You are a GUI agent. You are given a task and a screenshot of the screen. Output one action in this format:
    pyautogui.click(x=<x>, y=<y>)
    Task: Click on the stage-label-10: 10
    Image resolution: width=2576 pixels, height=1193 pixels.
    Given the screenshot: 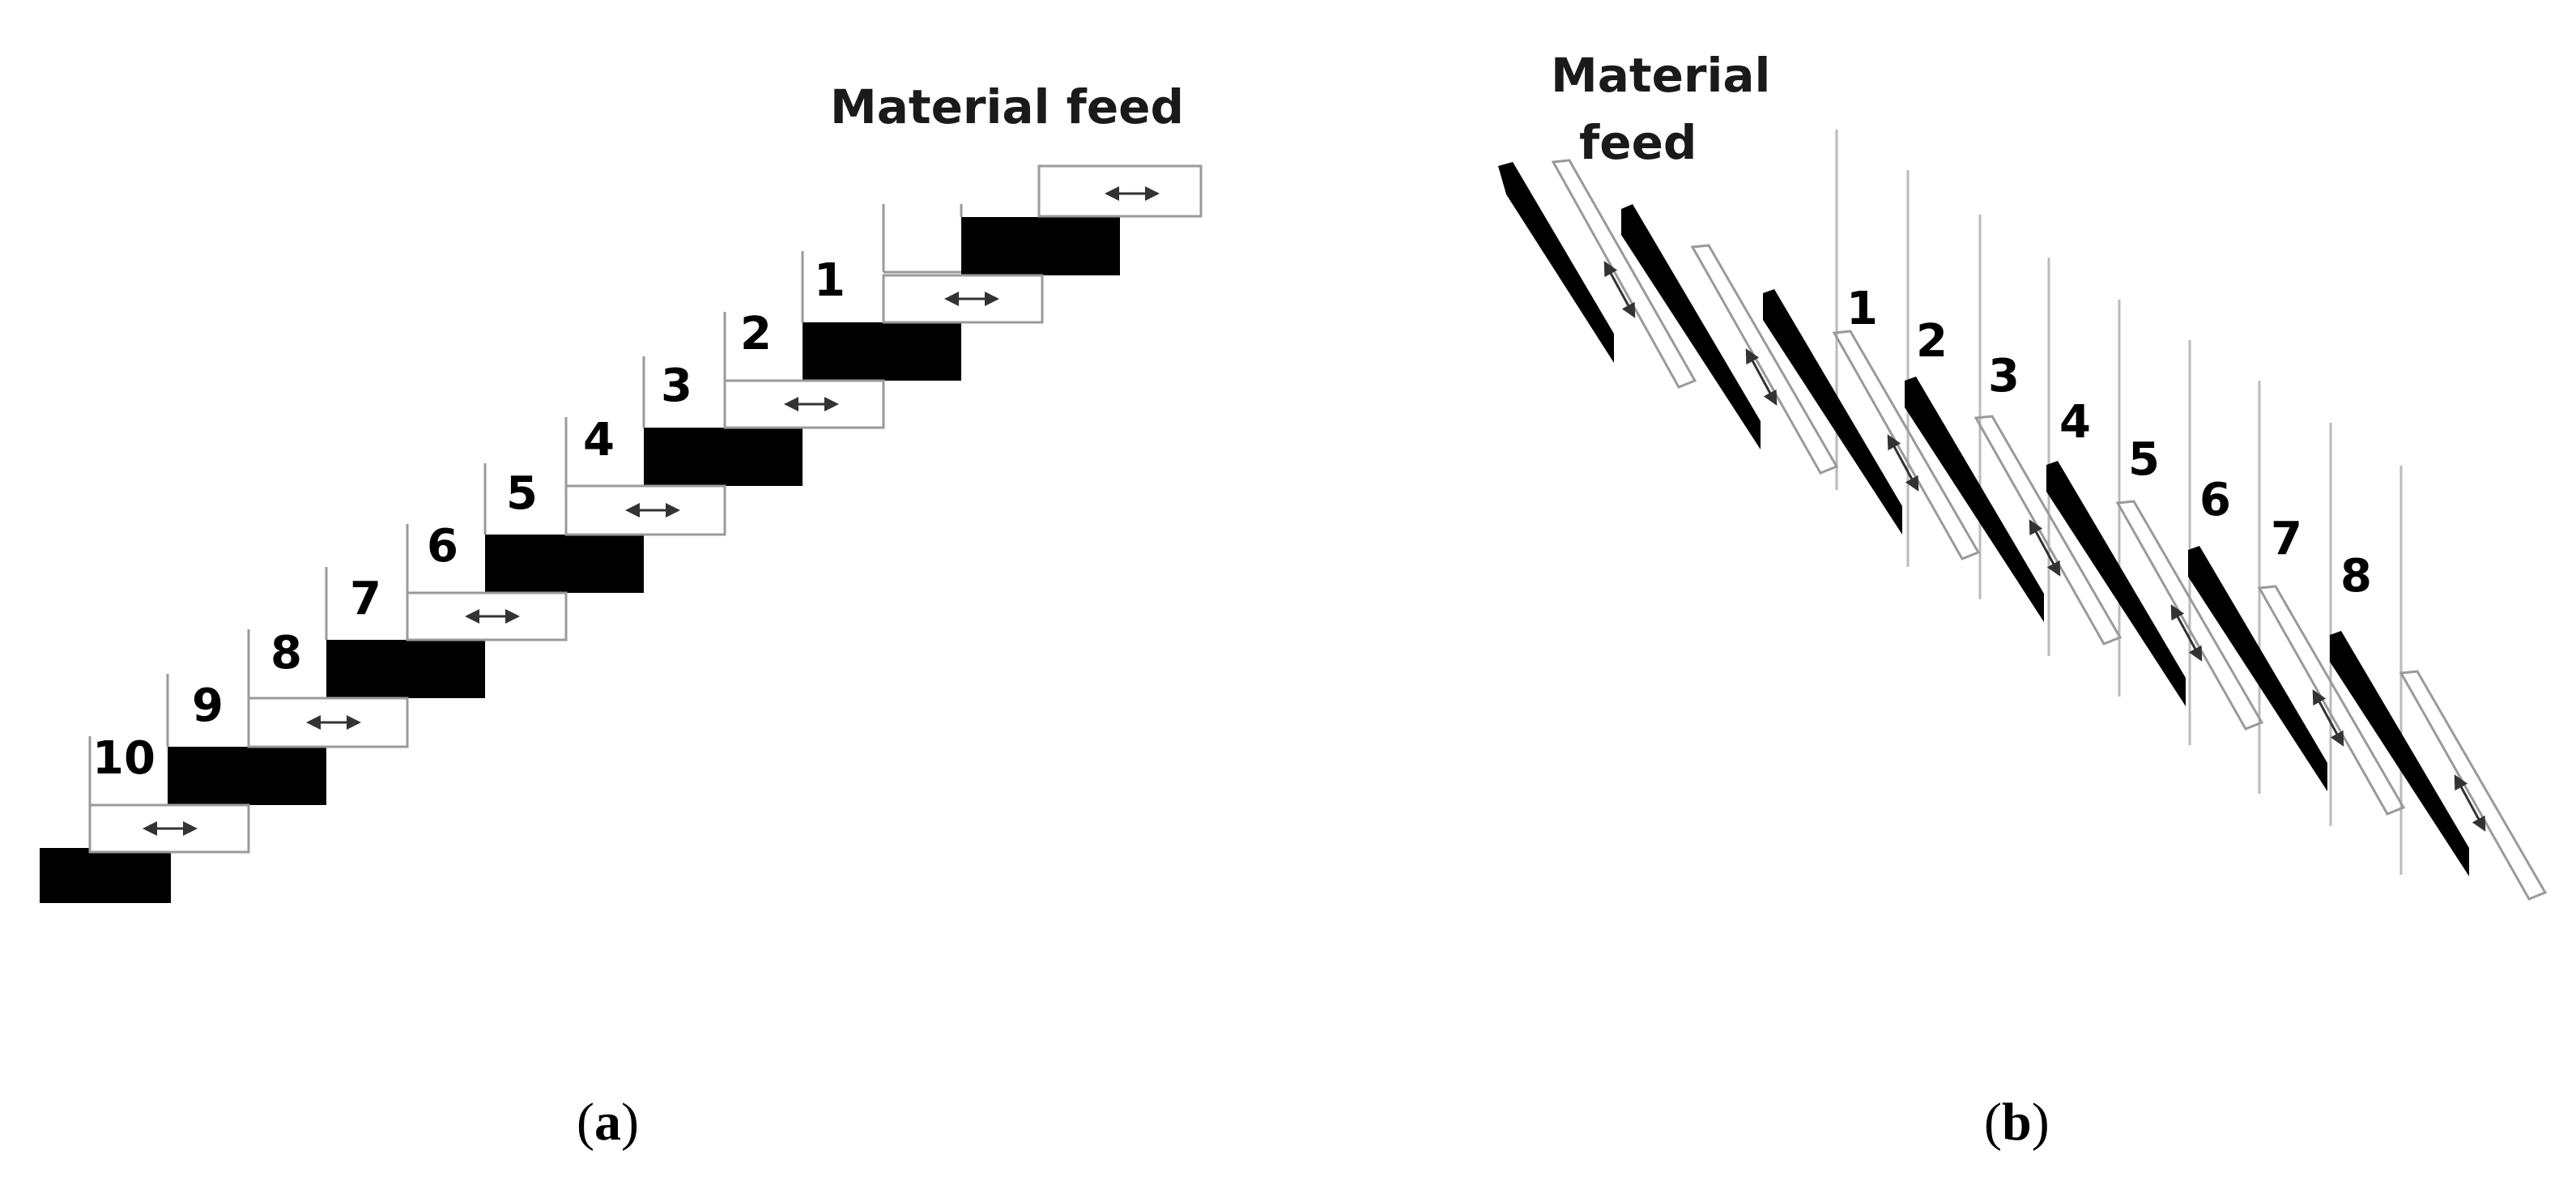 What is the action you would take?
    pyautogui.click(x=123, y=759)
    